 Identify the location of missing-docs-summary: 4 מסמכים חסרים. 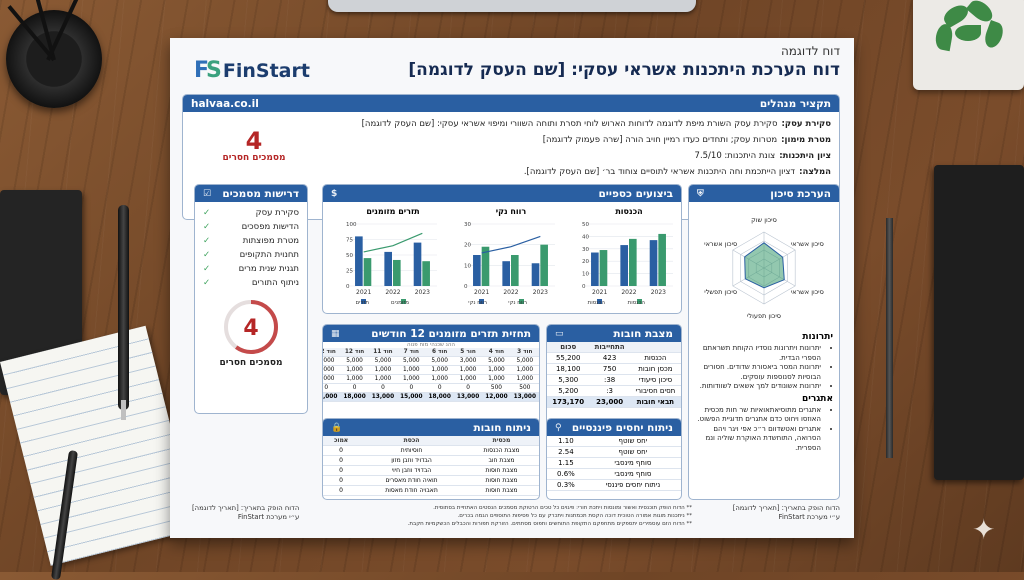
(254, 146).